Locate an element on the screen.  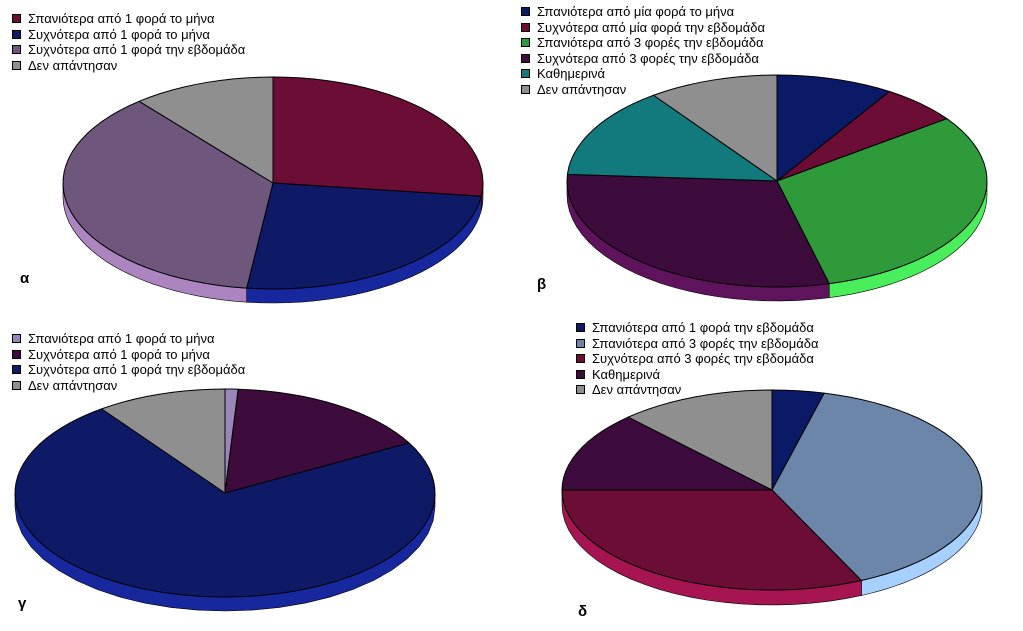
panel-label-alpha: α is located at coordinates (25, 278).